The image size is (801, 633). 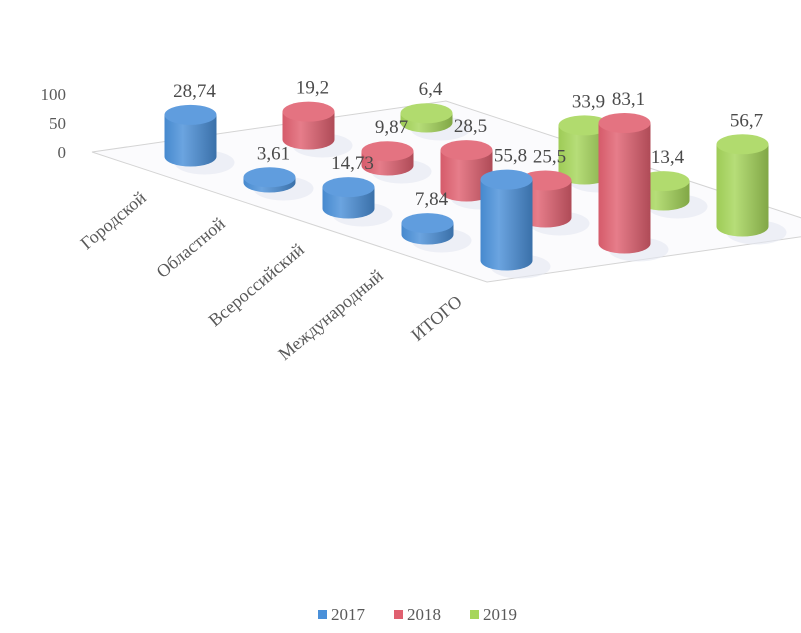 I want to click on data-label: 14,73, so click(x=352, y=163).